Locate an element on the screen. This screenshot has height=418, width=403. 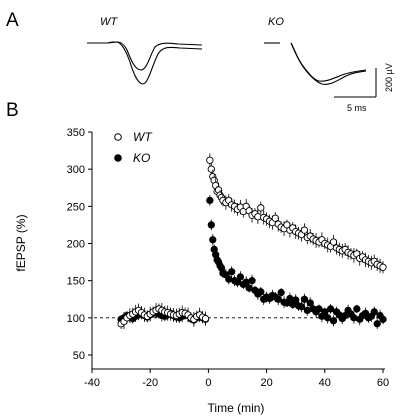
ko-traces is located at coordinates (315, 63).